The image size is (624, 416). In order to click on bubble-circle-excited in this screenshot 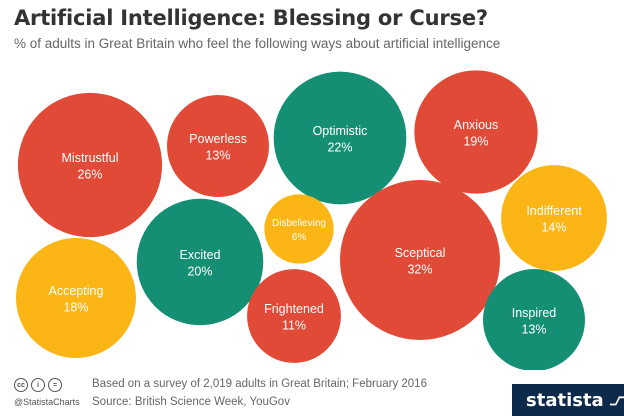, I will do `click(200, 262)`.